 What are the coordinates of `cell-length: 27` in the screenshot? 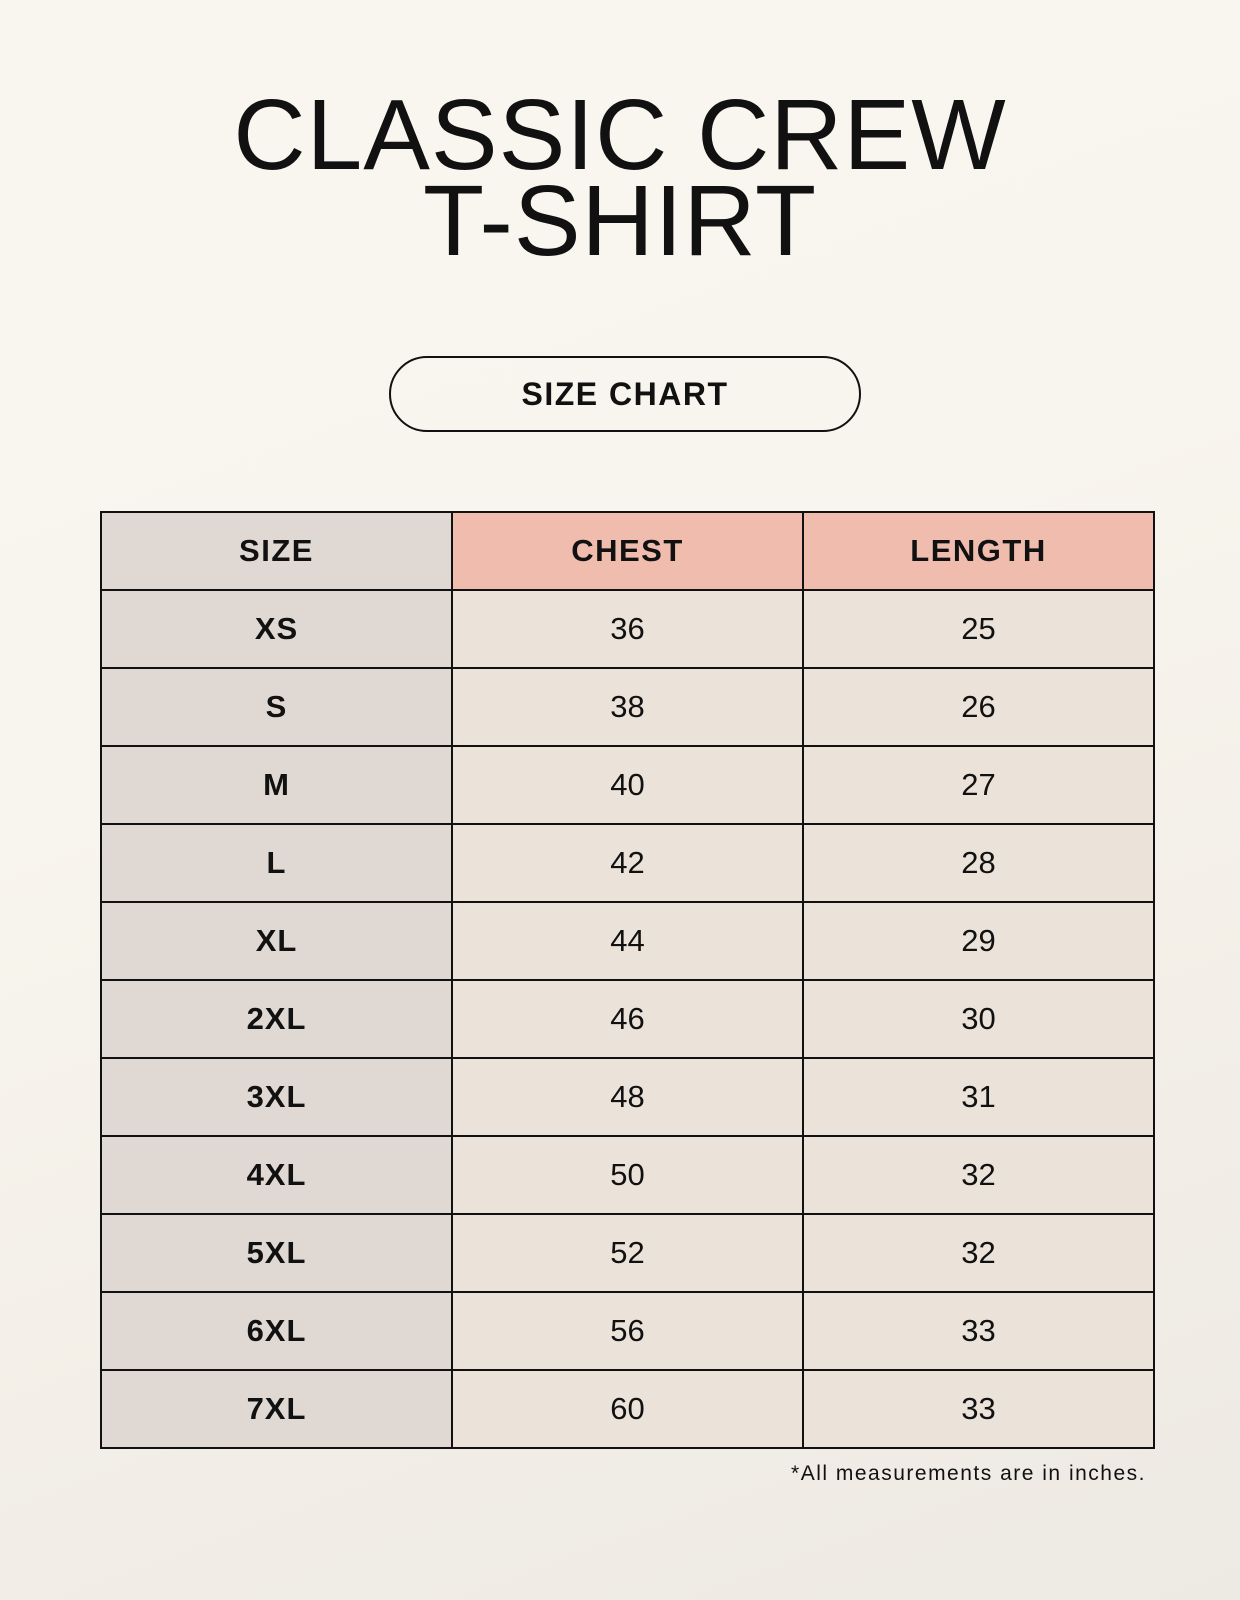 It's located at (978, 785).